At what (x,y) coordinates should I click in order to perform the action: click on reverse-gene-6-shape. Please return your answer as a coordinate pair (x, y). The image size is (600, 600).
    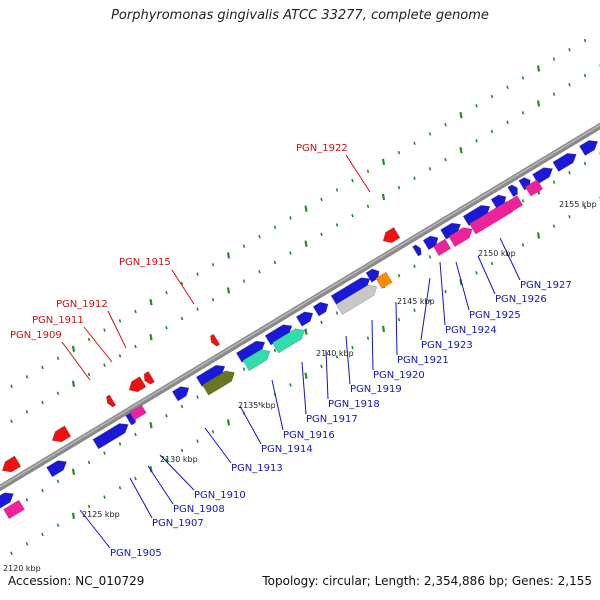
    Looking at the image, I should click on (391, 235).